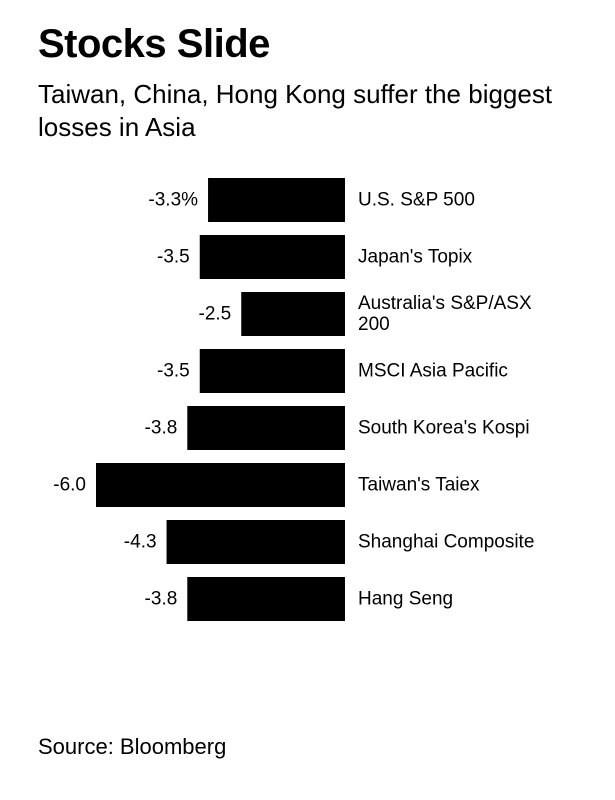 Image resolution: width=615 pixels, height=800 pixels. Describe the element at coordinates (444, 428) in the screenshot. I see `category-label: South Korea's Kospi` at that location.